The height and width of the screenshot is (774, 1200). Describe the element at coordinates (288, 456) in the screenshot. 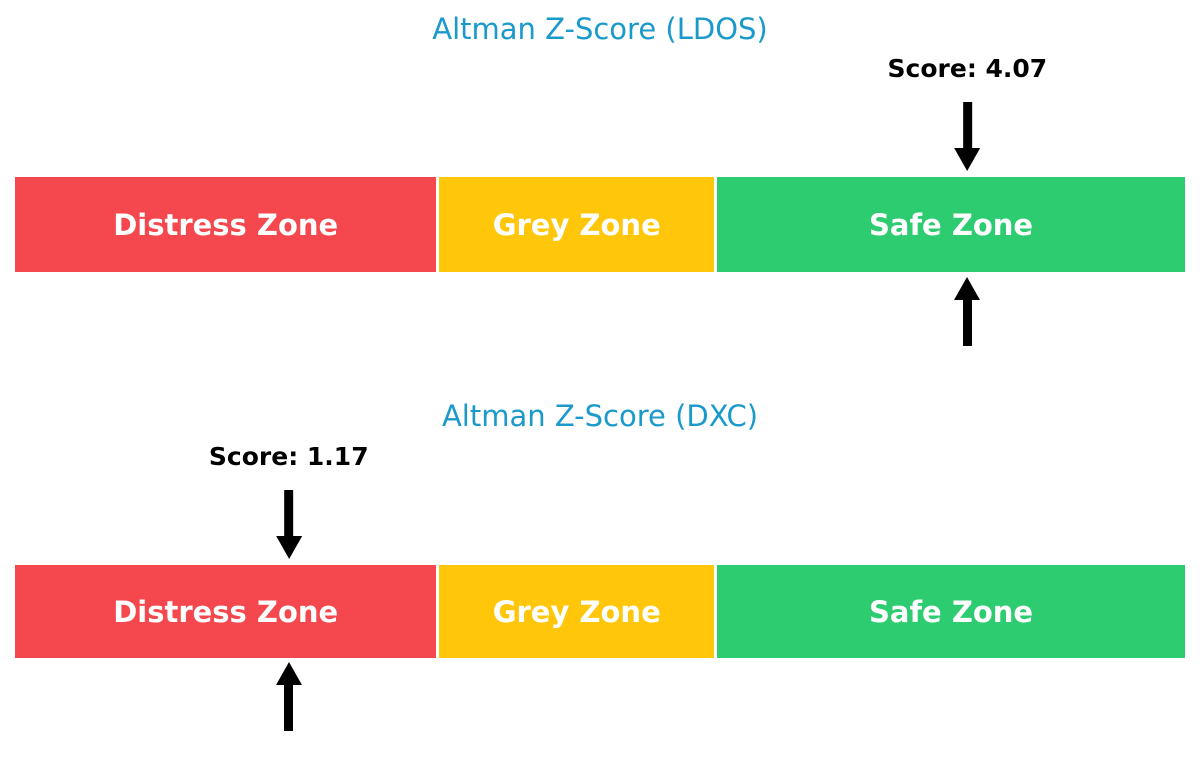

I see `score-label: Score: 1.17` at that location.